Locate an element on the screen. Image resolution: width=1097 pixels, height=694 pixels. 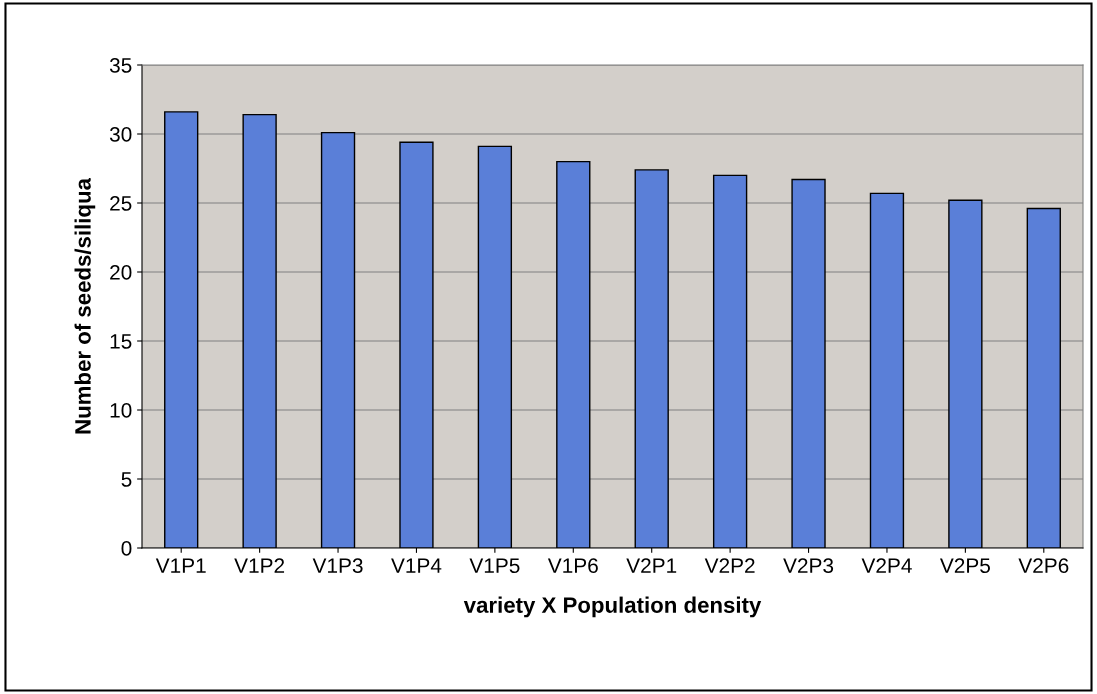
y-tick-label: 20 is located at coordinates (121, 272).